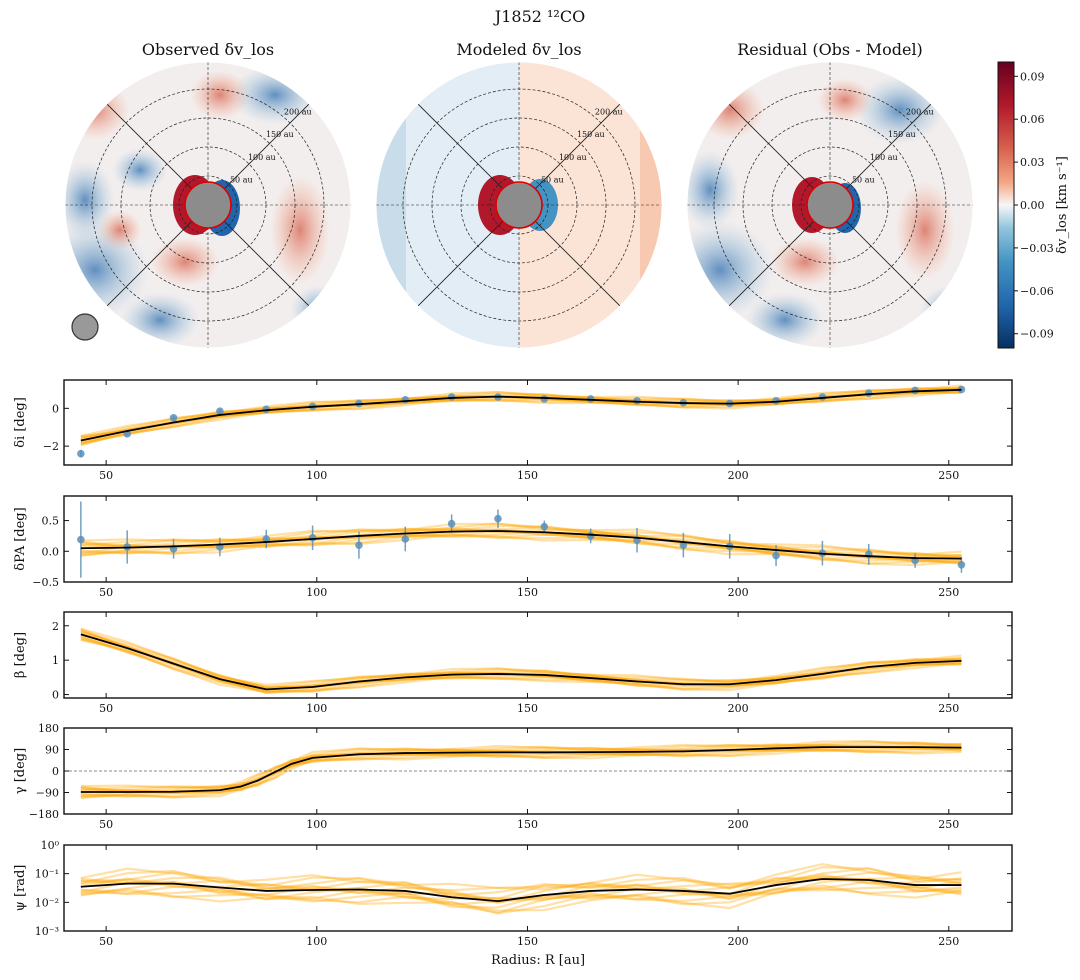 Image resolution: width=1080 pixels, height=980 pixels. I want to click on colorbar-label: δv_los [km s⁻¹], so click(1062, 205).